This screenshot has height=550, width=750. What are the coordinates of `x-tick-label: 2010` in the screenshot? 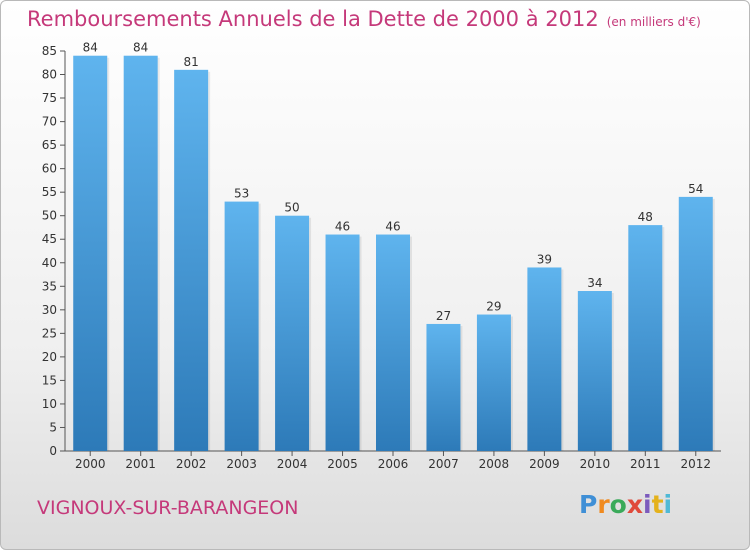 It's located at (595, 464).